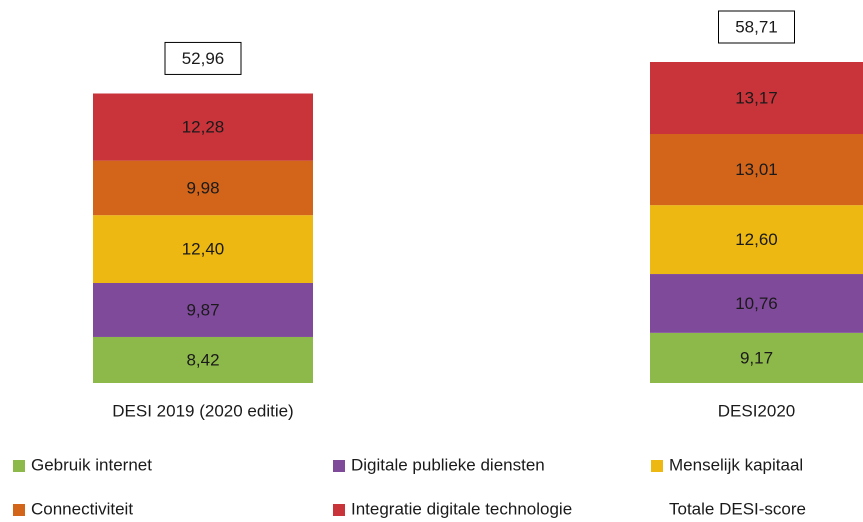 This screenshot has width=863, height=522. Describe the element at coordinates (461, 508) in the screenshot. I see `legend-label: Integratie digitale technologie` at that location.